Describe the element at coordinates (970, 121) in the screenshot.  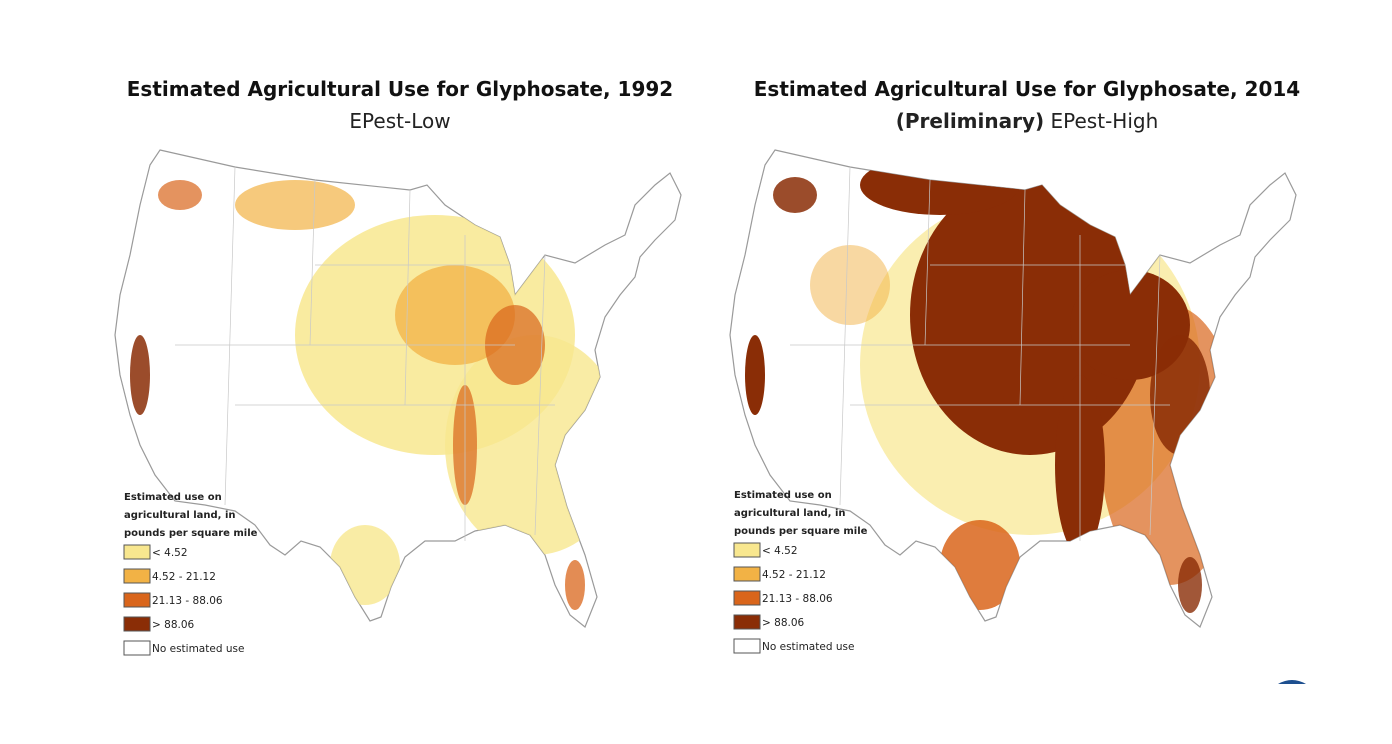
I see `subtitle-prefix: (Preliminary)` at that location.